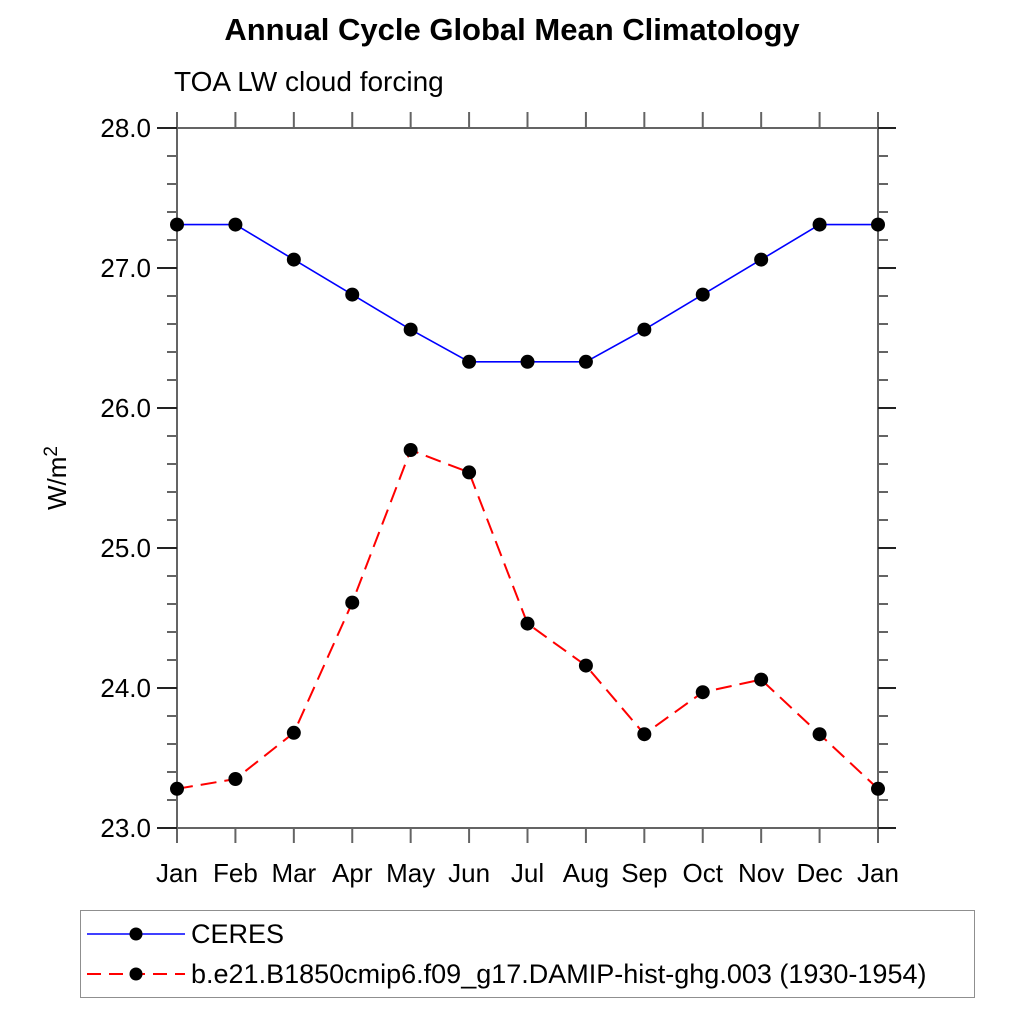 The image size is (1024, 1024). I want to click on legend-label-ceres: CERES, so click(238, 933).